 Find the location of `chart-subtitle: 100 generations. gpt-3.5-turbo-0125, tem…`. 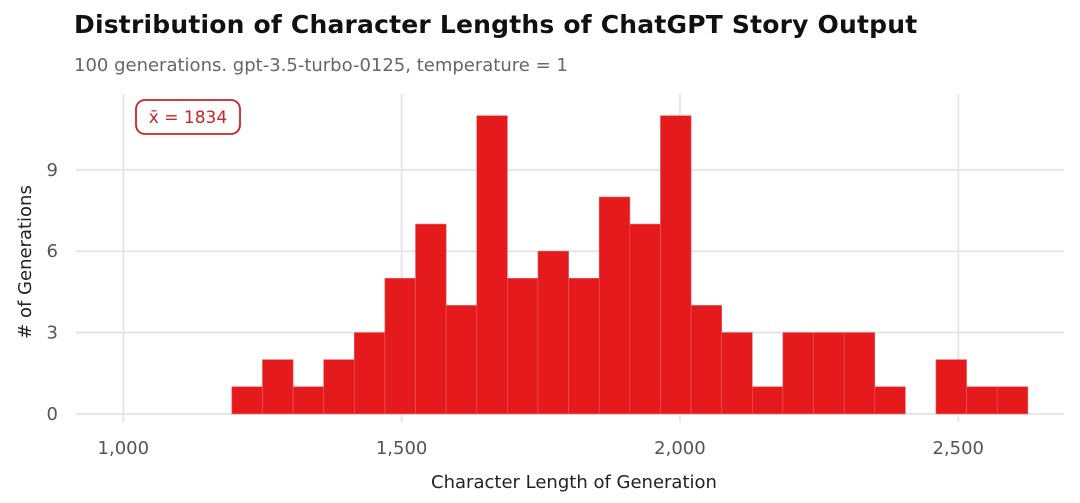

chart-subtitle: 100 generations. gpt-3.5-turbo-0125, tem… is located at coordinates (321, 65).